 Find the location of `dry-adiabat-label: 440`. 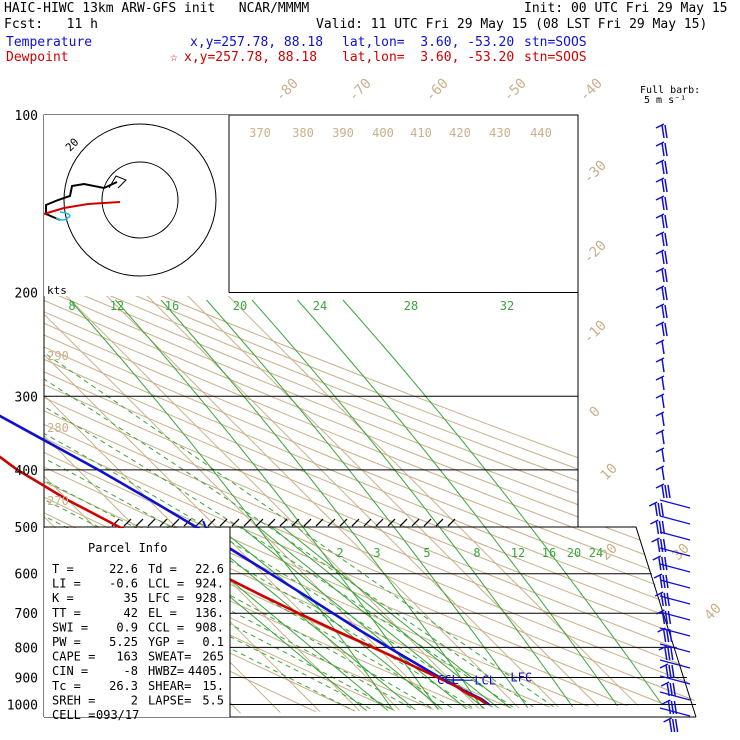

dry-adiabat-label: 440 is located at coordinates (541, 133).